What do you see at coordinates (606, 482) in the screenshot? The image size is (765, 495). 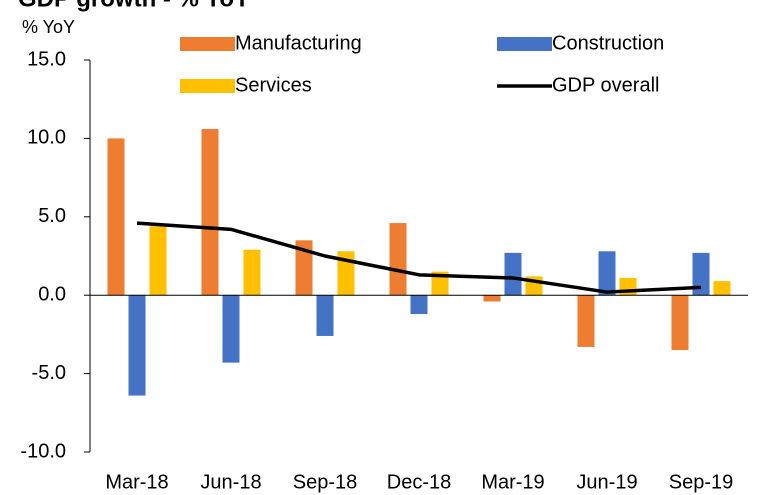 I see `x-tick-label: Jun-19` at bounding box center [606, 482].